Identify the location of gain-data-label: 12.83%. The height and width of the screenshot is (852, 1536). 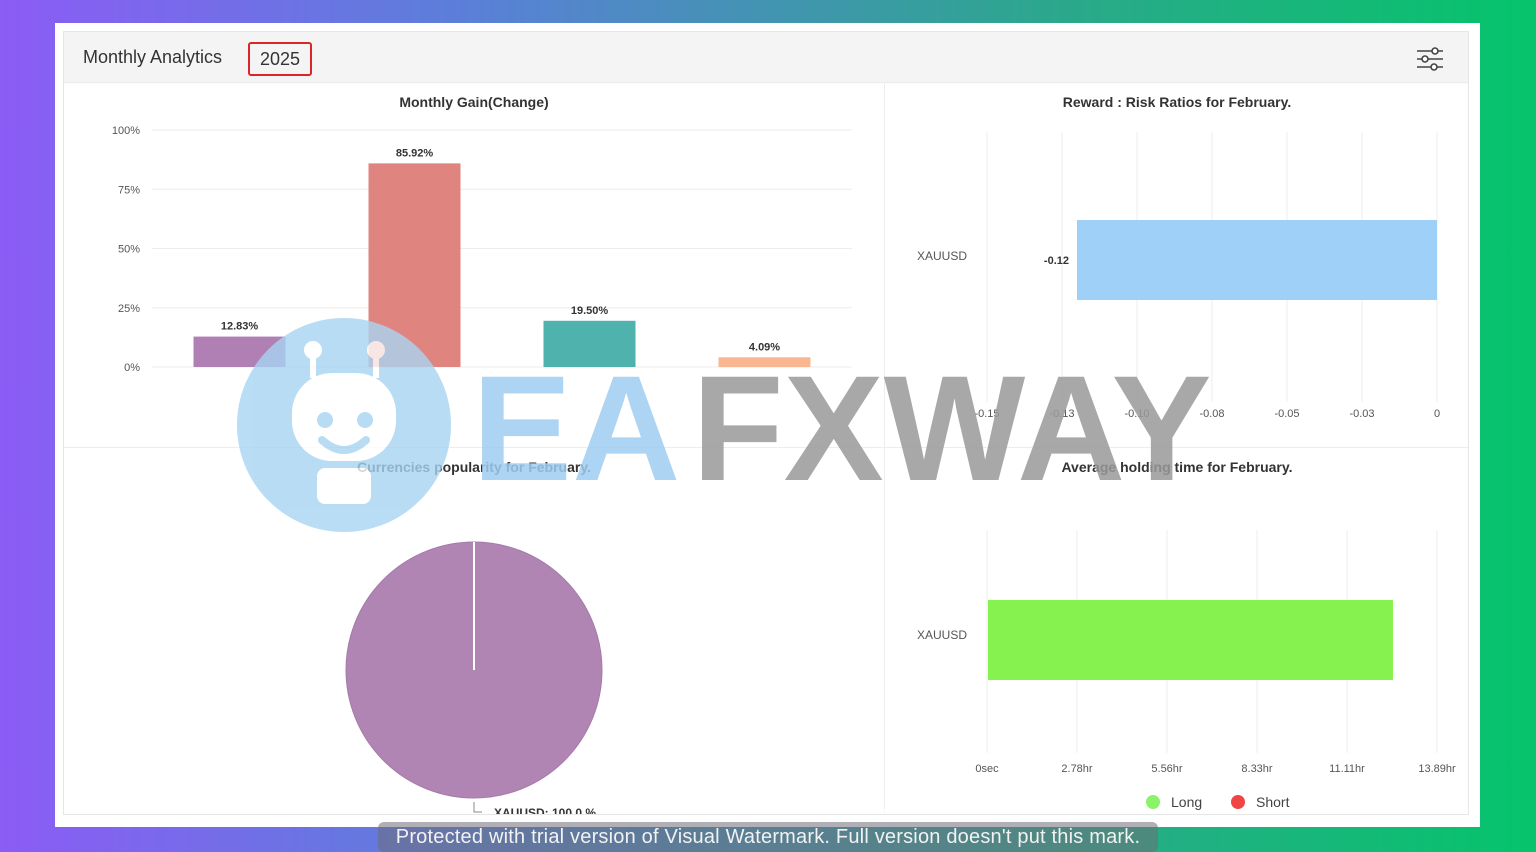
(240, 327).